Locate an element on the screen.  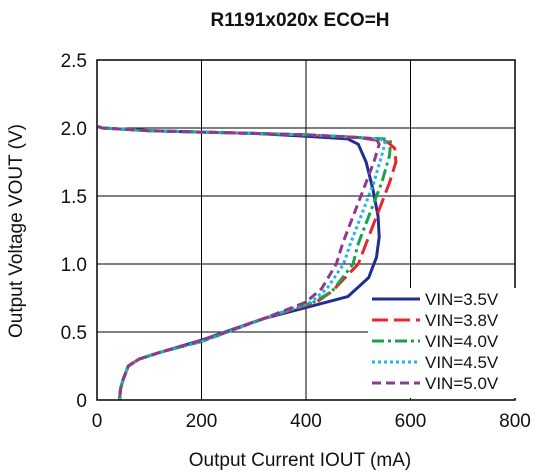
y-tick-label: 1.5 is located at coordinates (74, 197).